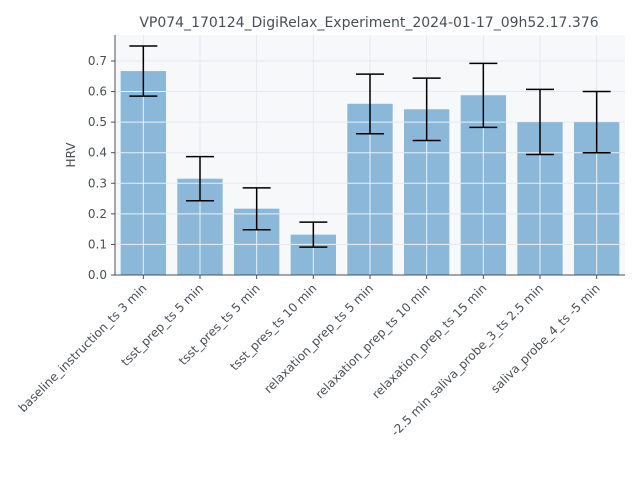 This screenshot has width=640, height=480. Describe the element at coordinates (97, 244) in the screenshot. I see `y-tick-label: 0.1` at that location.